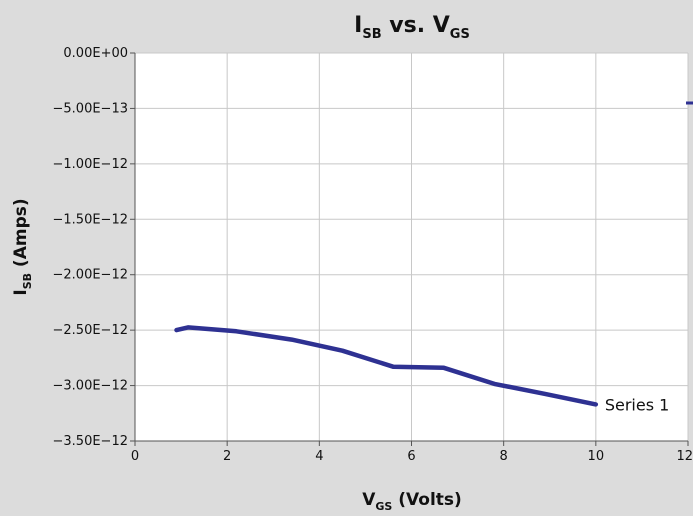 The width and height of the screenshot is (693, 516). Describe the element at coordinates (227, 456) in the screenshot. I see `x-tick-label: 2` at that location.